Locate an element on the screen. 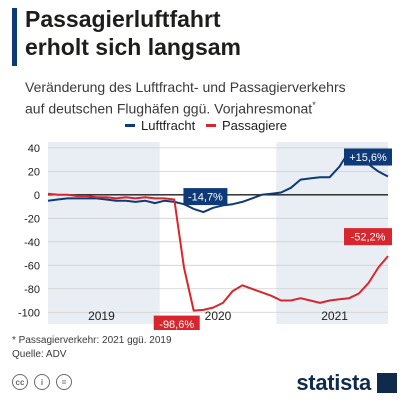 This screenshot has height=405, width=405. x-year-label: 2020 is located at coordinates (218, 316).